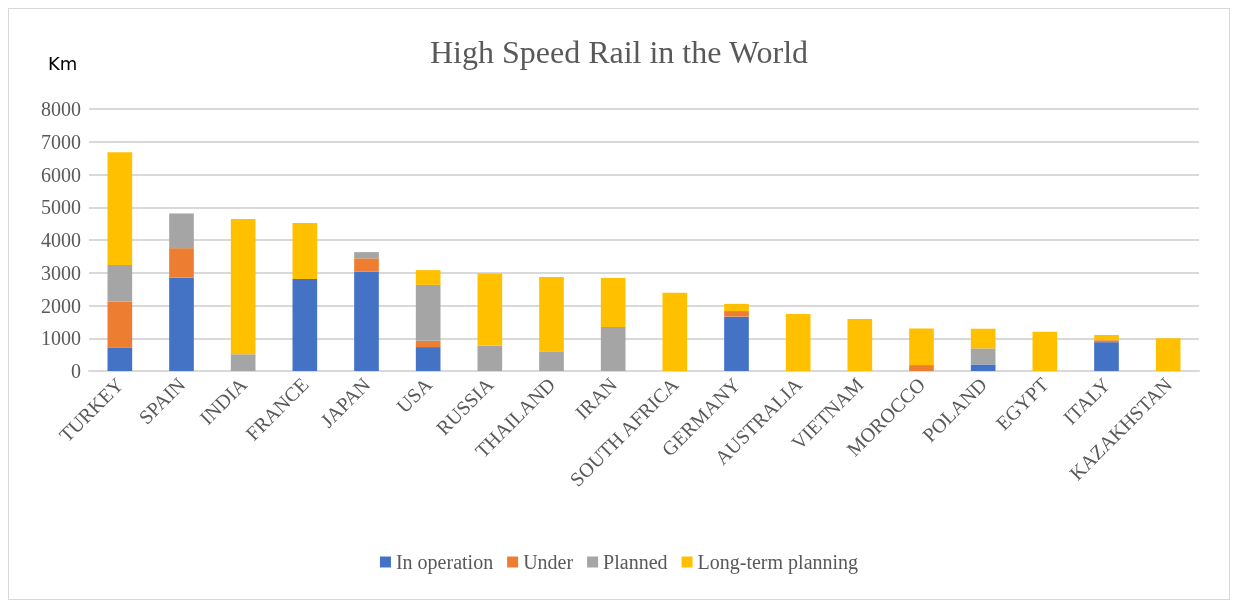  I want to click on y-tick-label: 7000, so click(61, 141).